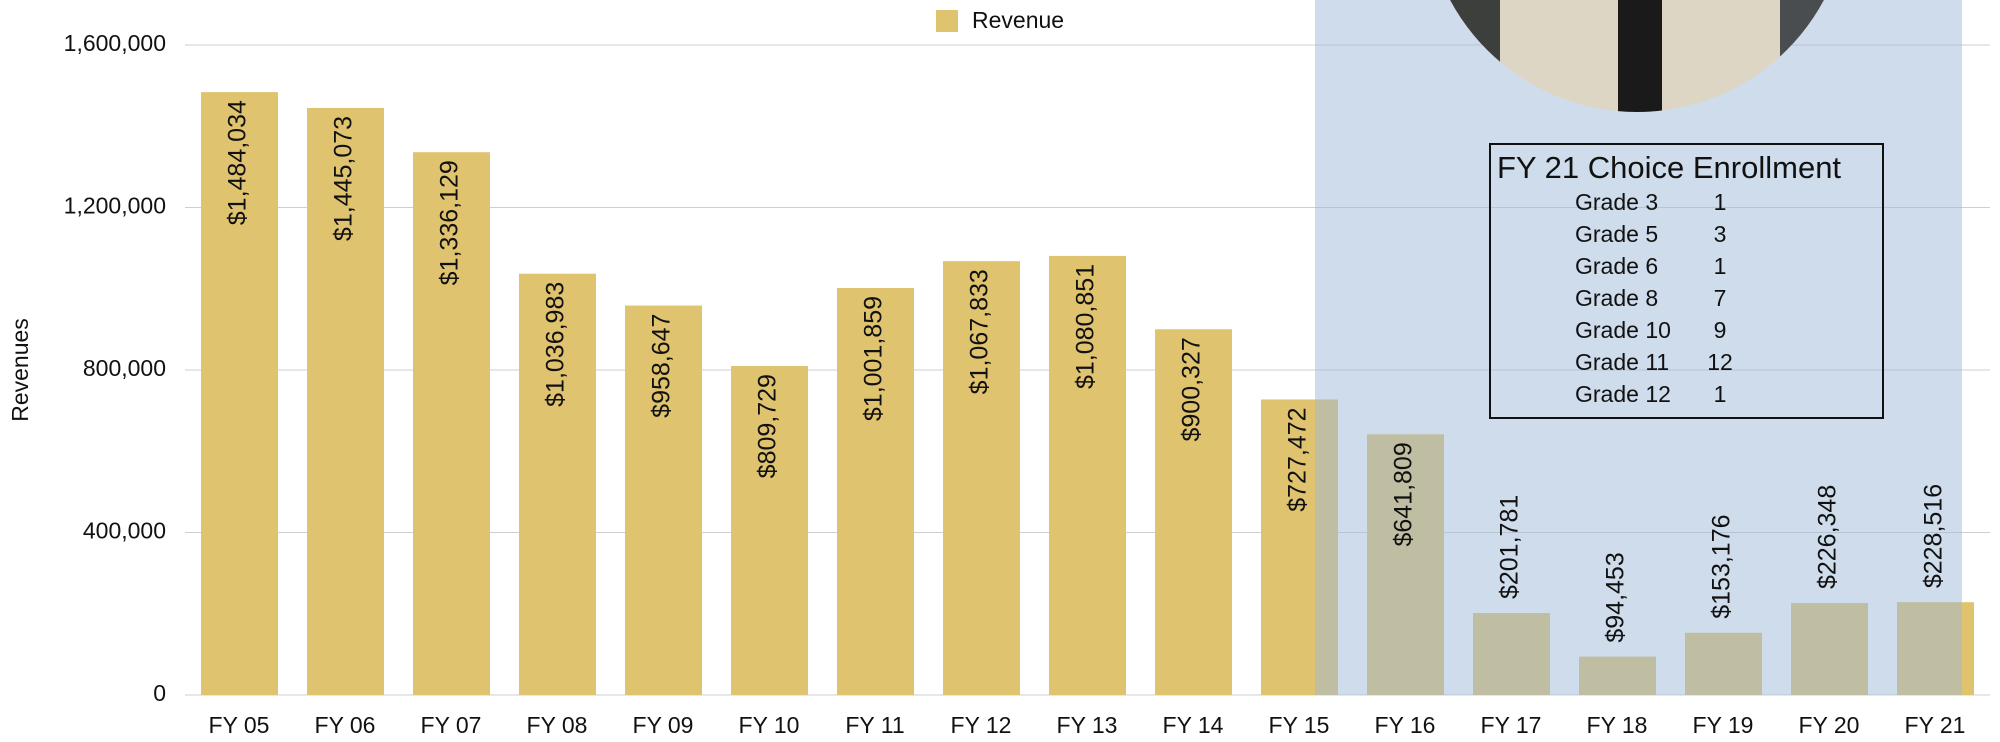 The height and width of the screenshot is (742, 2000). What do you see at coordinates (159, 693) in the screenshot?
I see `y-tick-label: 0` at bounding box center [159, 693].